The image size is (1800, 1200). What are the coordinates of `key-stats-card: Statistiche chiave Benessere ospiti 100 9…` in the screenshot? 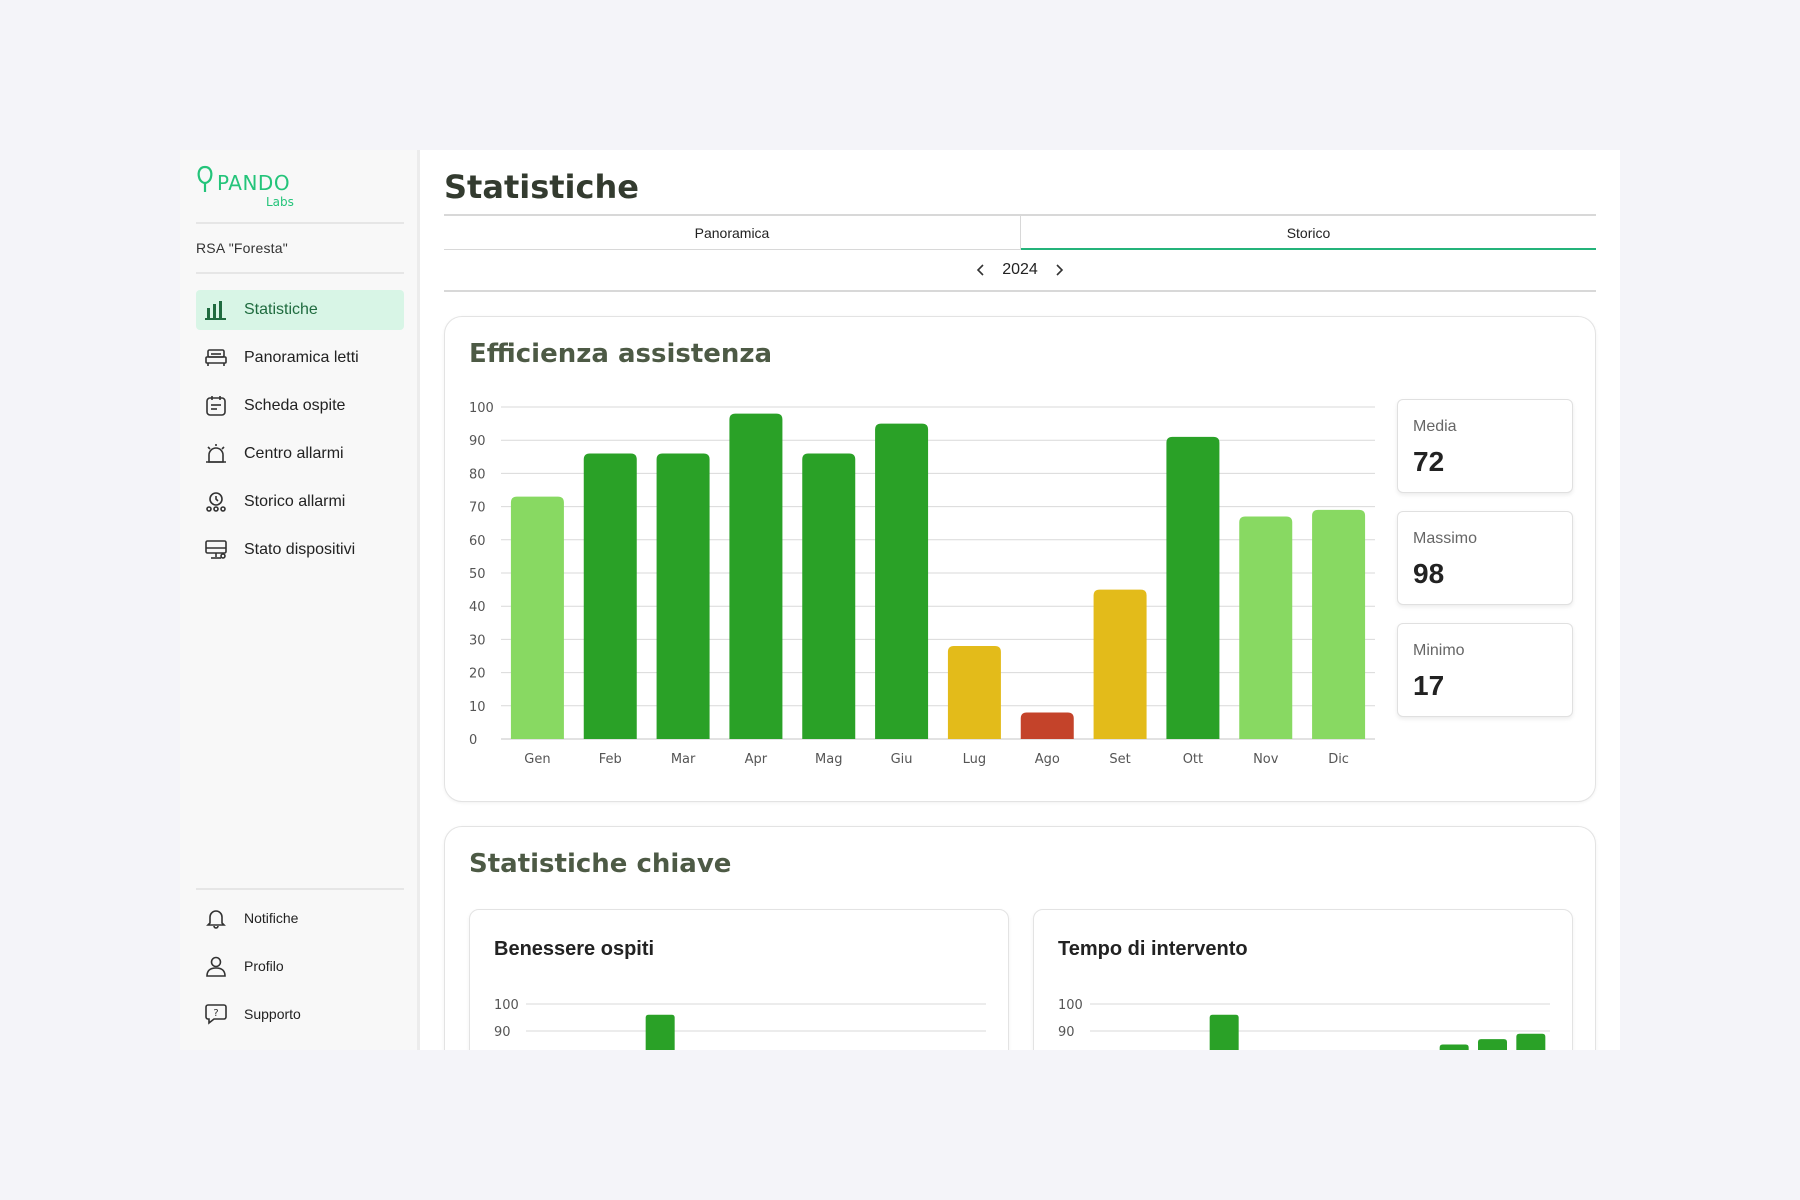 It's located at (1020, 938).